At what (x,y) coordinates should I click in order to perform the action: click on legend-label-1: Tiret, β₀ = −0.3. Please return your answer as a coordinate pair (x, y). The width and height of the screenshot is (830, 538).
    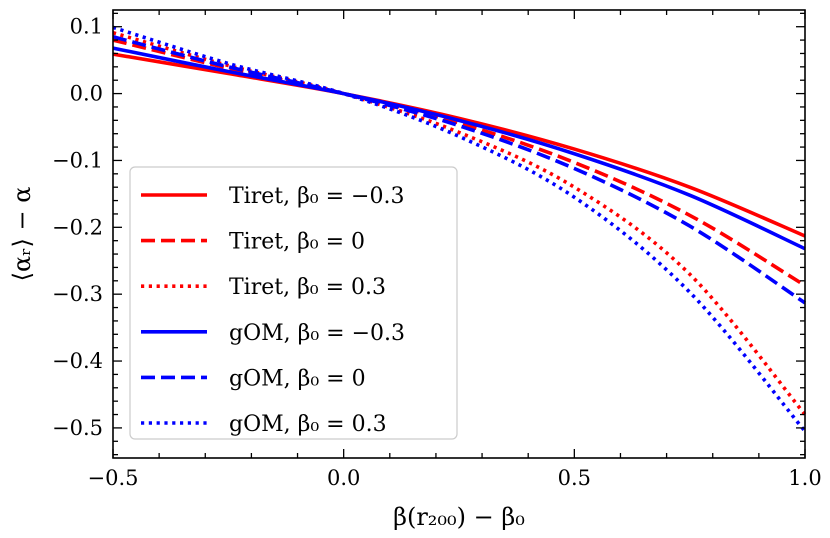
    Looking at the image, I should click on (316, 196).